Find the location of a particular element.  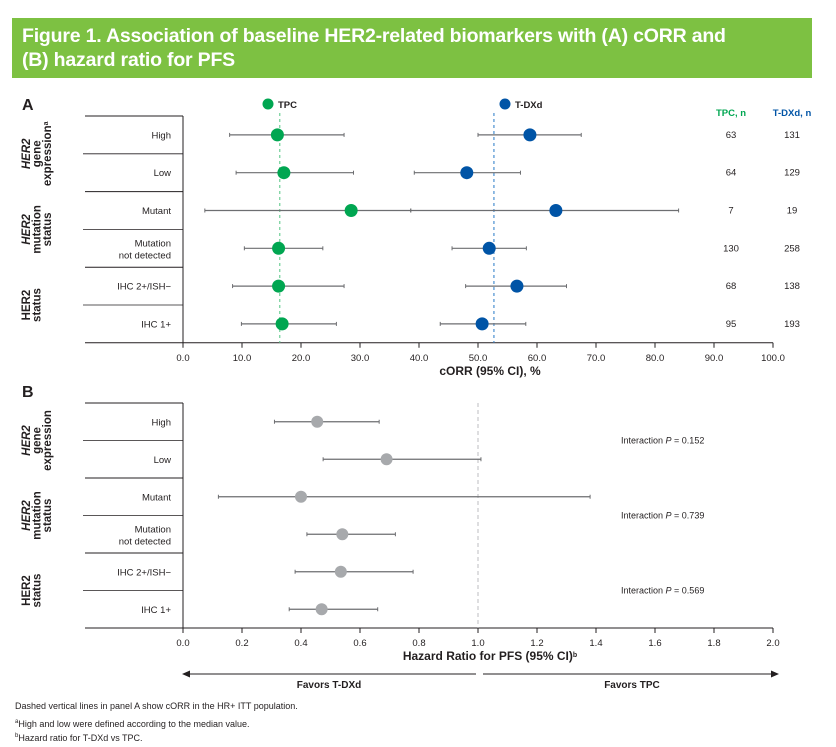

superscript-b: b is located at coordinates (575, 655).